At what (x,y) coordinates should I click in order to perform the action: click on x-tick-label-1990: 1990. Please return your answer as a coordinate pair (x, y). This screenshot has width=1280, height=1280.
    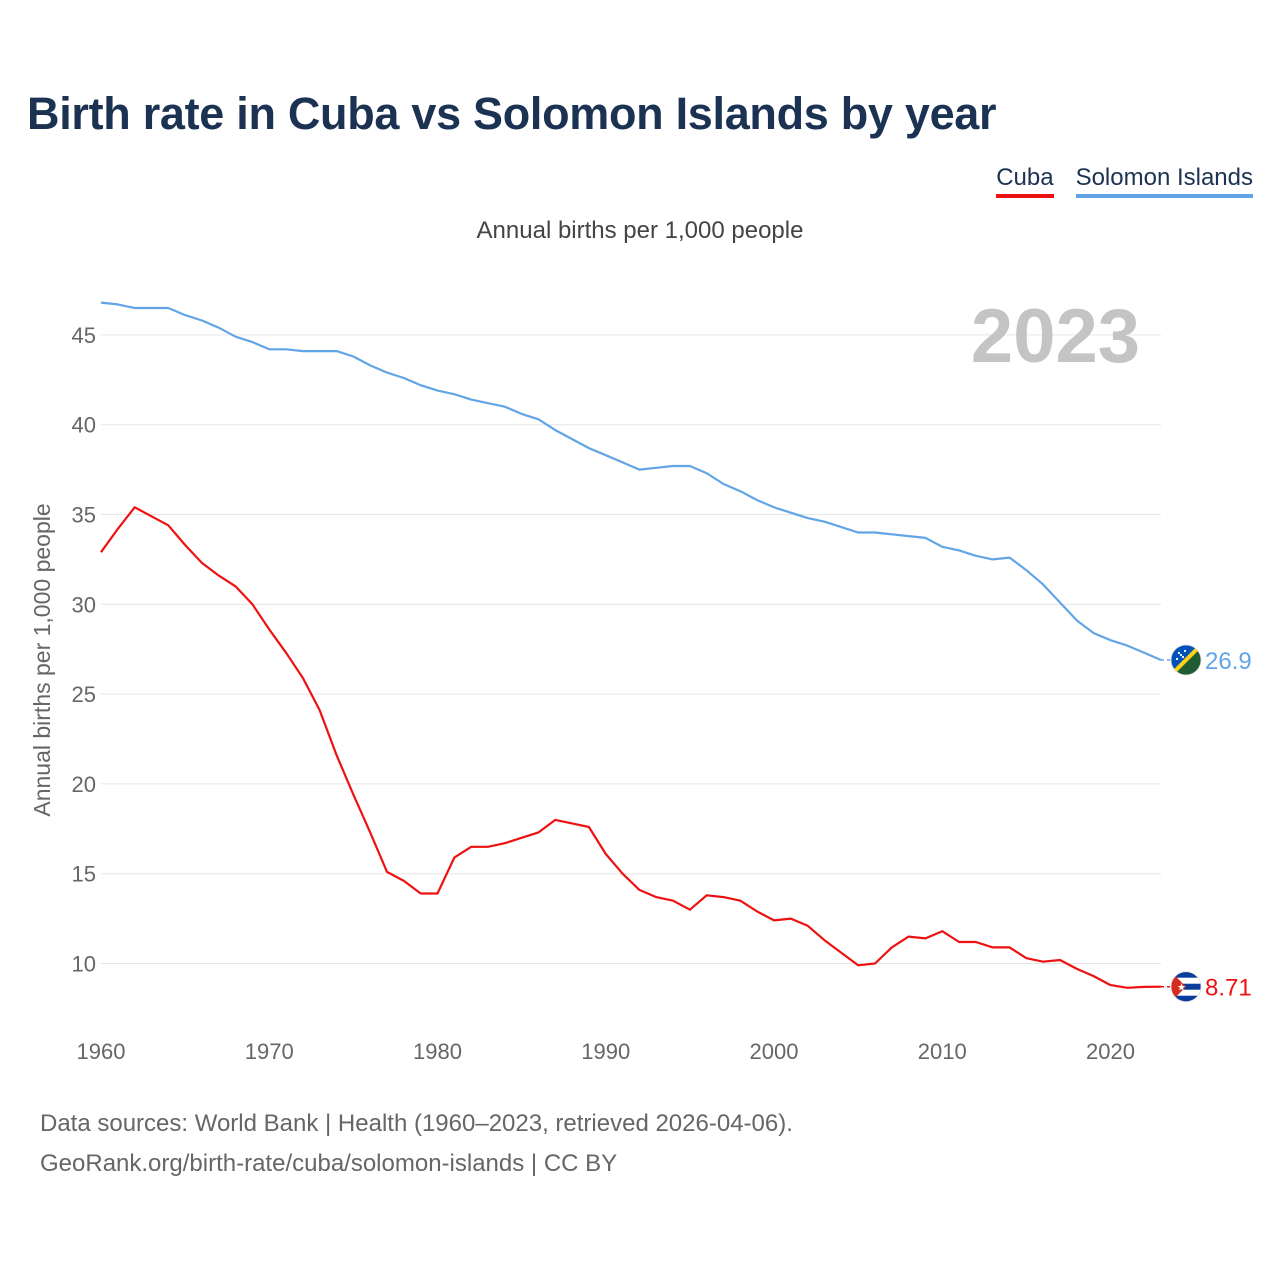
    Looking at the image, I should click on (605, 1051).